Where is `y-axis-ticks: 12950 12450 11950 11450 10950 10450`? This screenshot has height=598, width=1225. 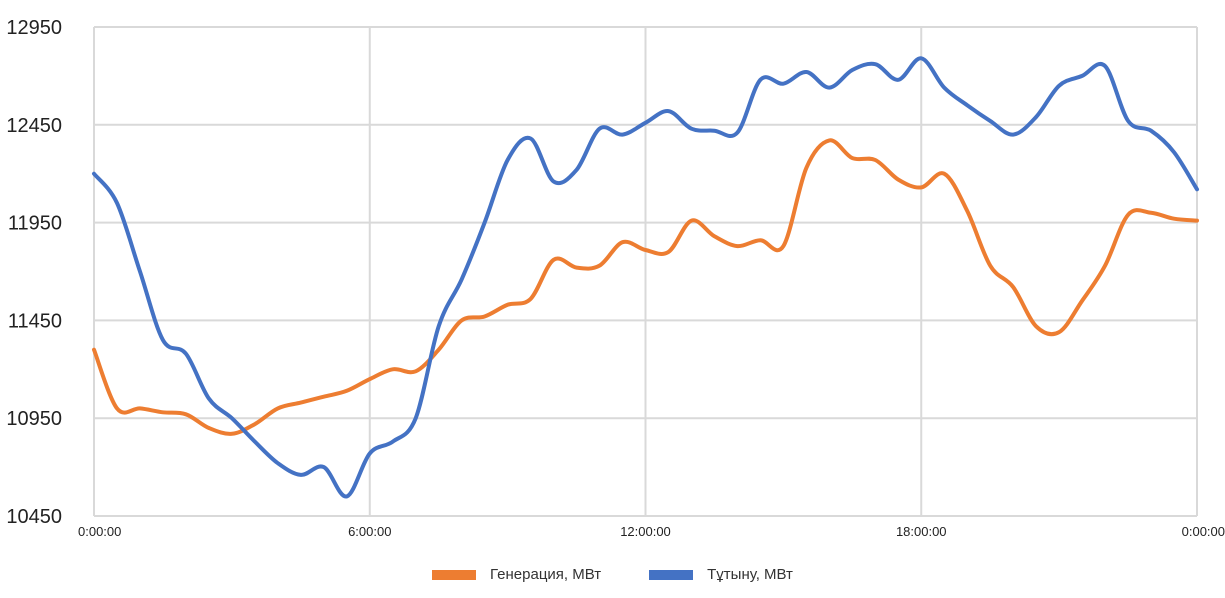
y-axis-ticks: 12950 12450 11950 11450 10950 10450 is located at coordinates (34, 272).